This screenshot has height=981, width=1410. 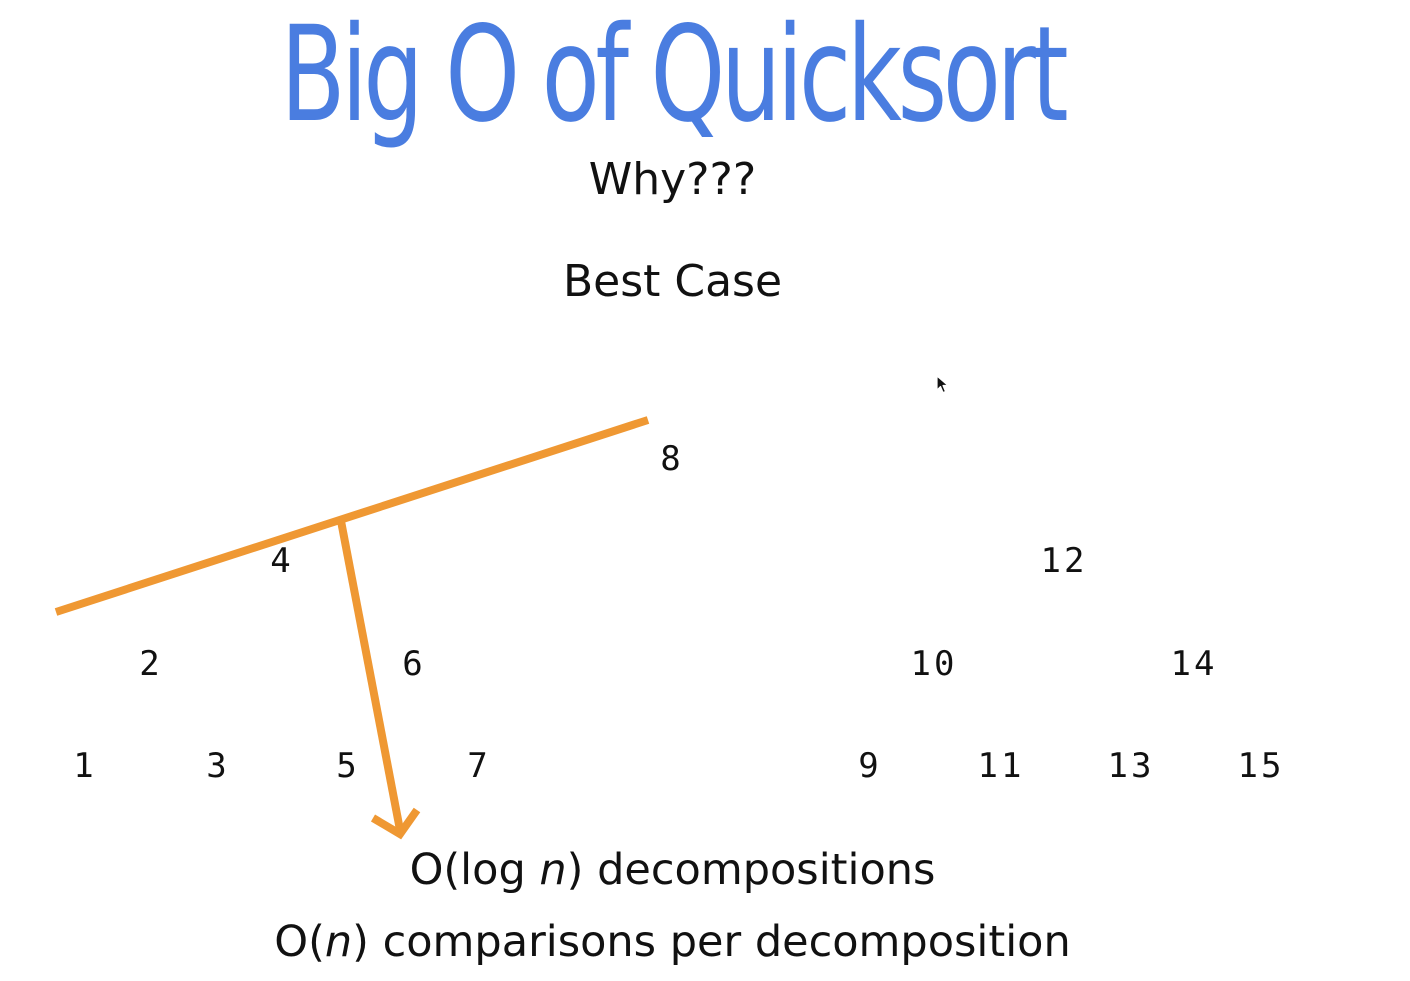 What do you see at coordinates (1001, 766) in the screenshot?
I see `tree-node-leaf: 11` at bounding box center [1001, 766].